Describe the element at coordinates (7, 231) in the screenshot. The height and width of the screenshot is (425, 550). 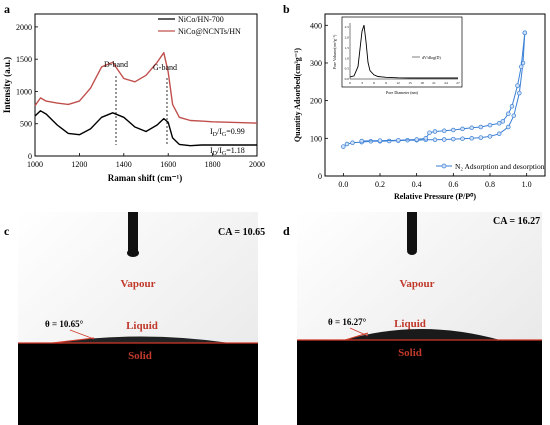
I see `panel-c-label: c` at that location.